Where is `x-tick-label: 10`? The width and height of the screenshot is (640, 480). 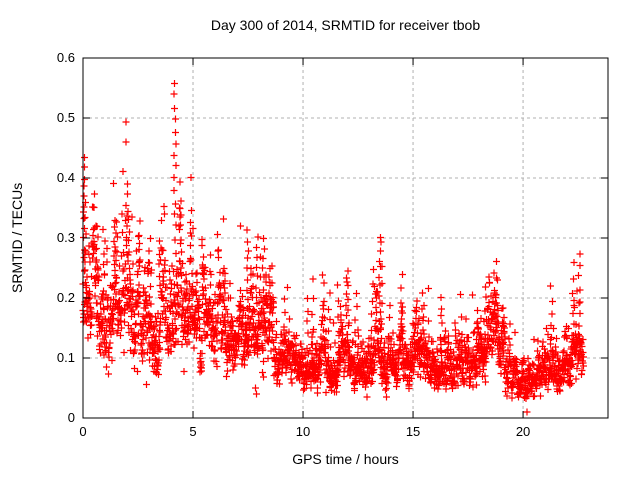
x-tick-label: 10 is located at coordinates (303, 431).